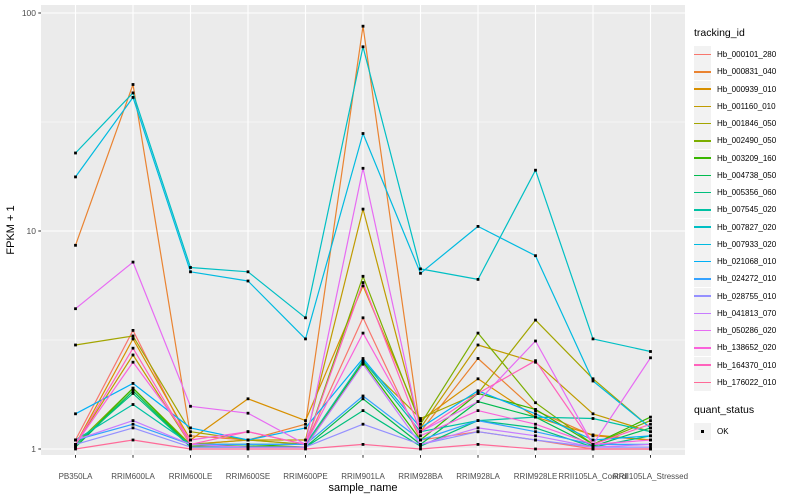  Describe the element at coordinates (363, 488) in the screenshot. I see `x-axis-title: sample_name` at that location.